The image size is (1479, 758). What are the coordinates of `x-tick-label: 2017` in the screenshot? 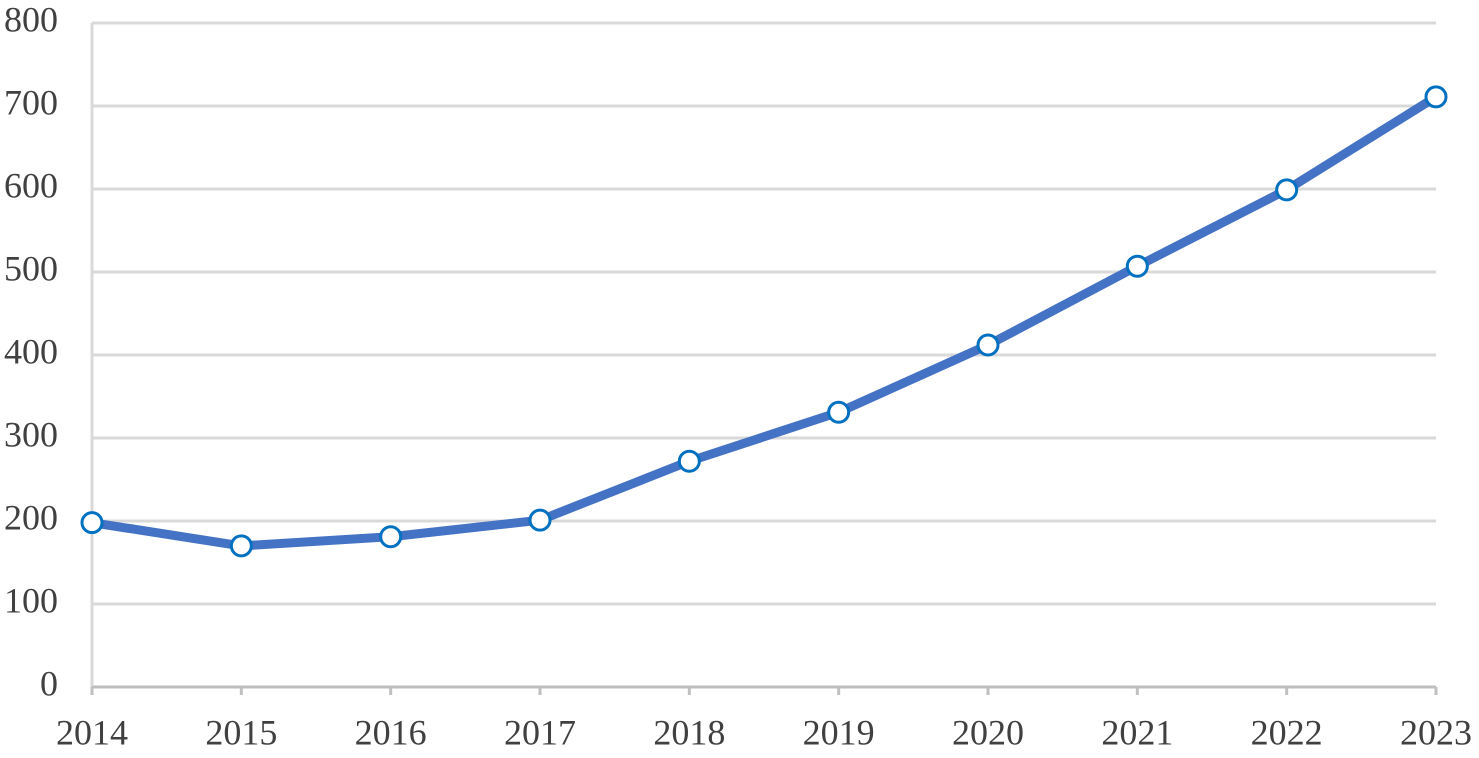 It's located at (540, 732).